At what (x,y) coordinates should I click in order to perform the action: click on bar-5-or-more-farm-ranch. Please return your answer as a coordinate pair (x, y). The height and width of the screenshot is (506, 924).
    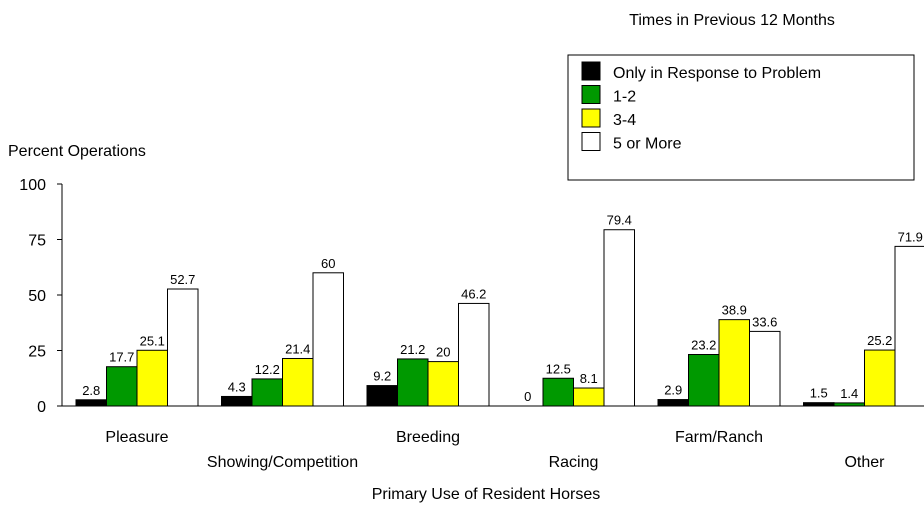
    Looking at the image, I should click on (765, 368).